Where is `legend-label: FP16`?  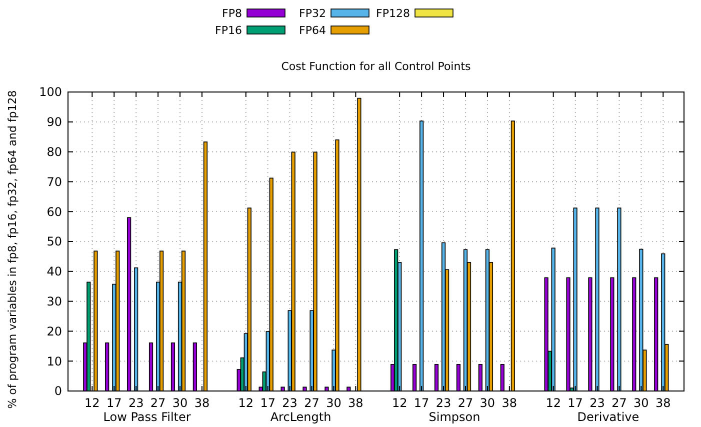 legend-label: FP16 is located at coordinates (228, 30).